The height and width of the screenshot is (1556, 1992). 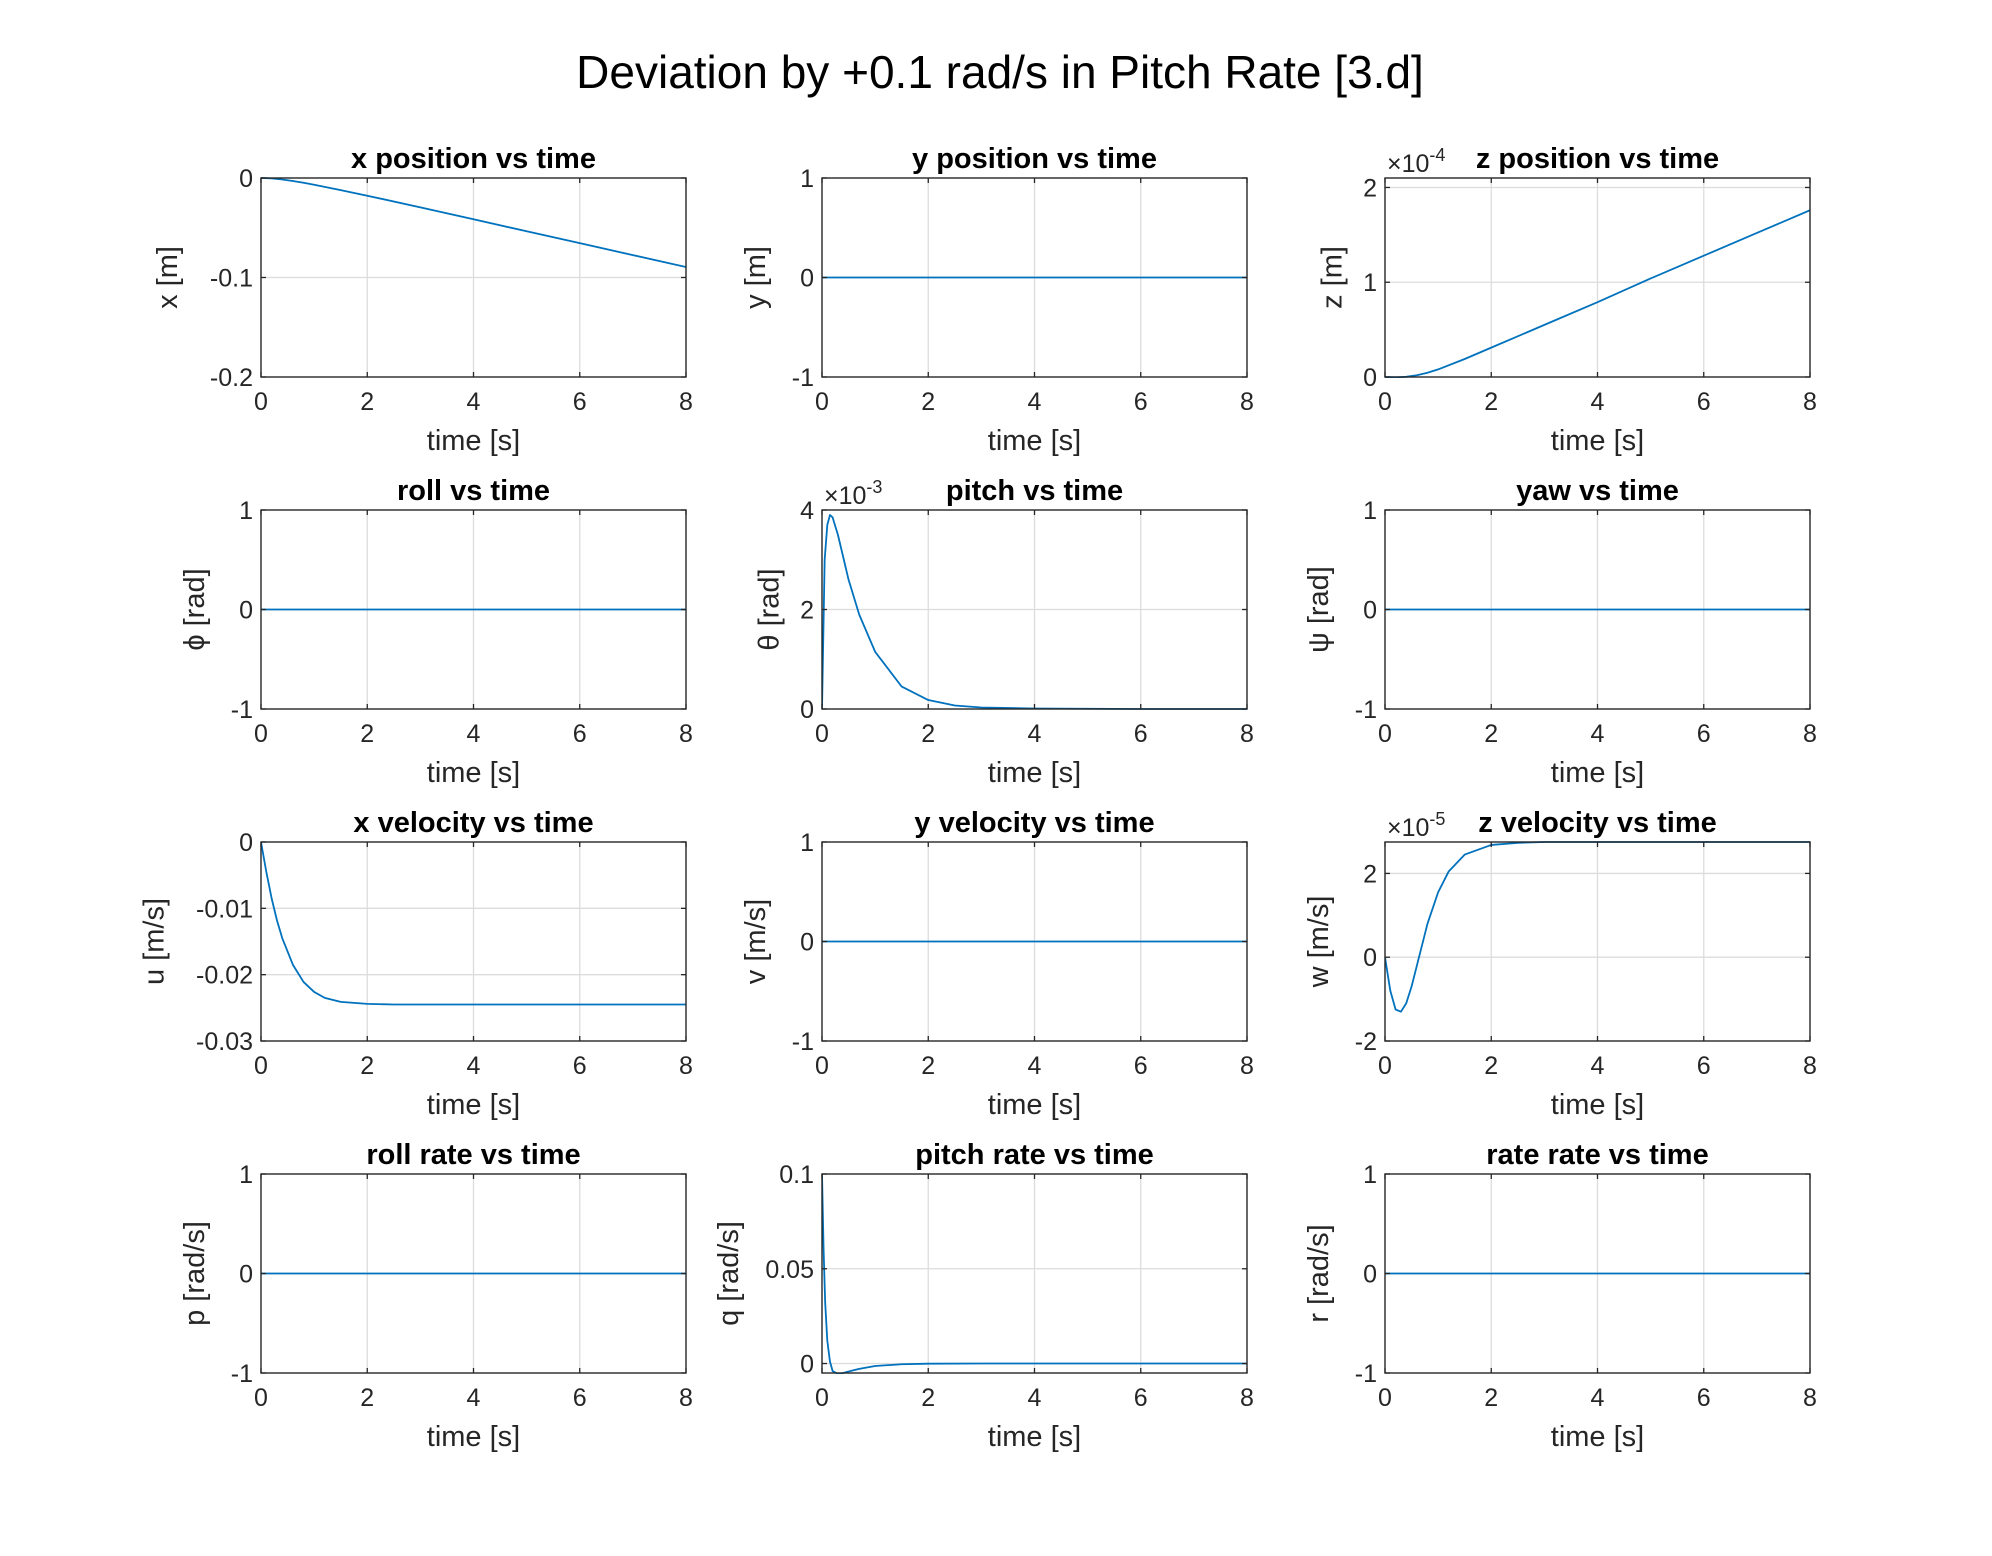 What do you see at coordinates (155, 941) in the screenshot?
I see `y-axis-label: u [m/s]` at bounding box center [155, 941].